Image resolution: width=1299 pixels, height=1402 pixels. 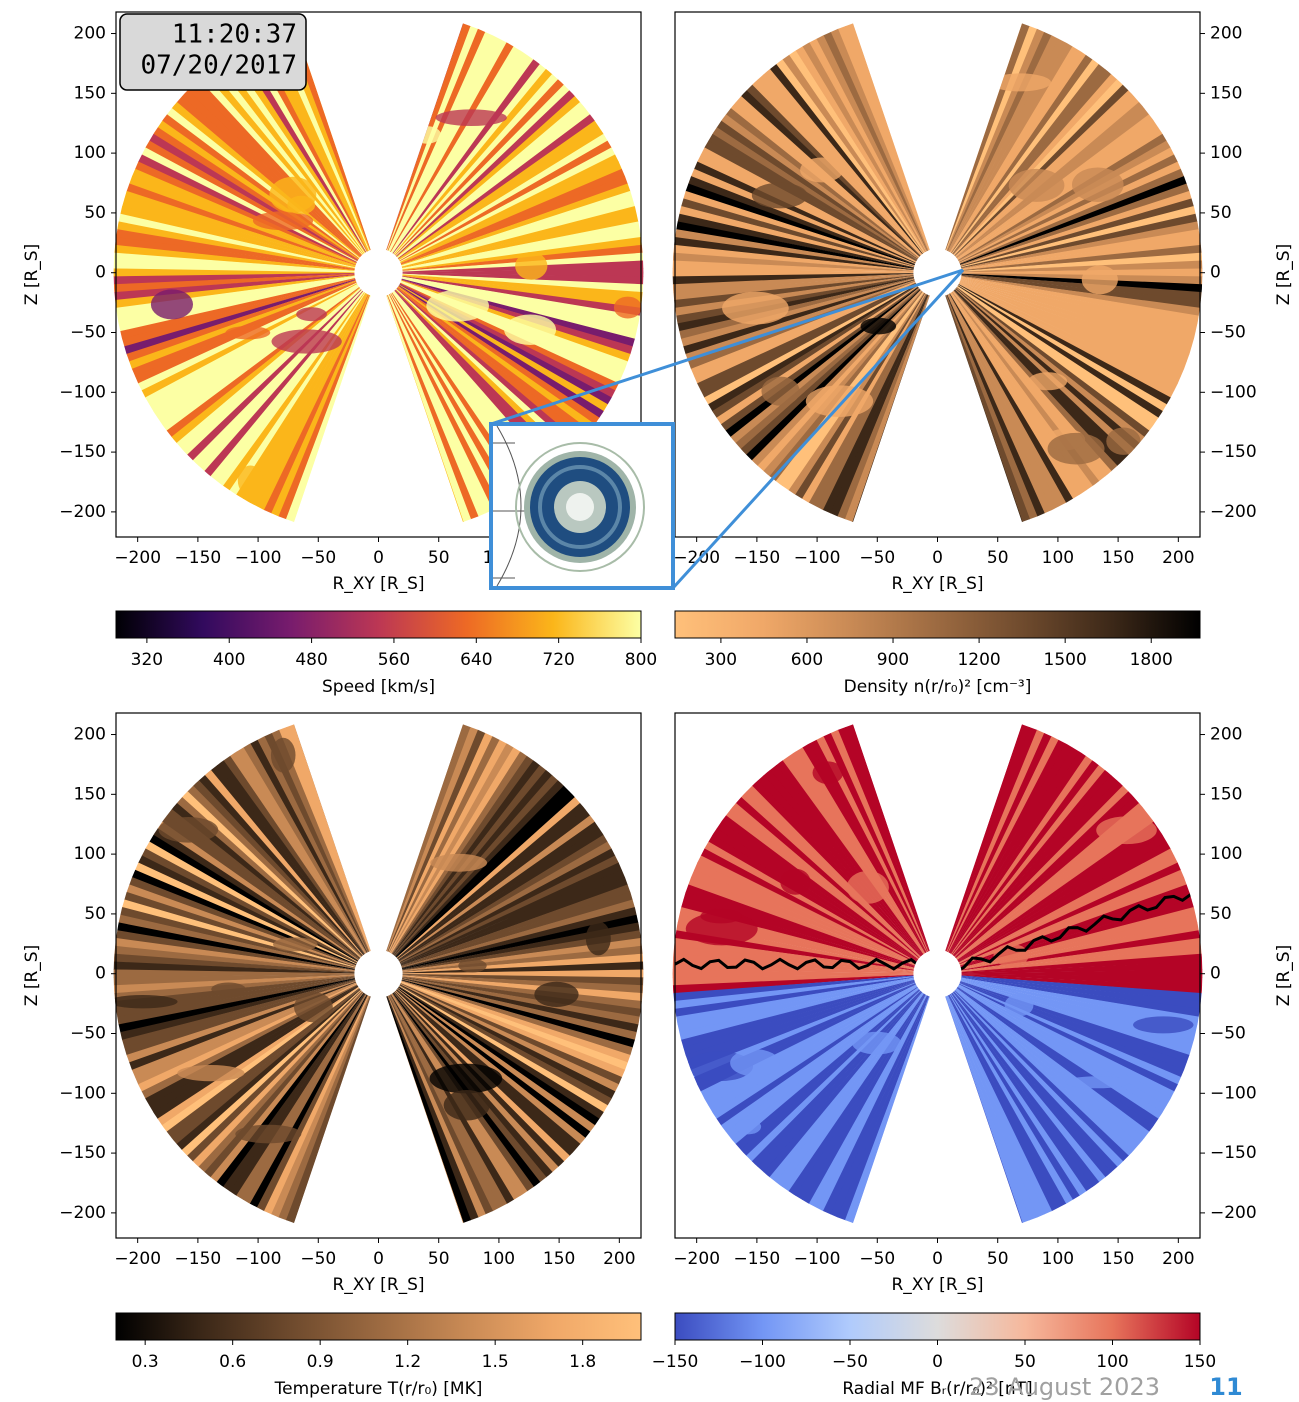 What do you see at coordinates (1221, 914) in the screenshot?
I see `y-tick-label: 50` at bounding box center [1221, 914].